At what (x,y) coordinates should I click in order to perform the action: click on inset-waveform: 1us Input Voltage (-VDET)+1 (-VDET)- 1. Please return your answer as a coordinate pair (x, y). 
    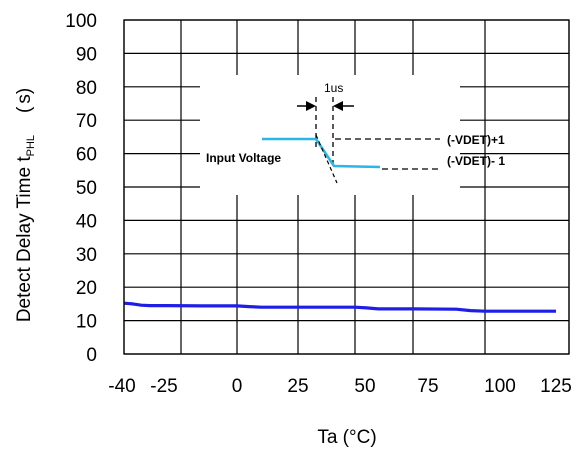
    Looking at the image, I should click on (352, 135).